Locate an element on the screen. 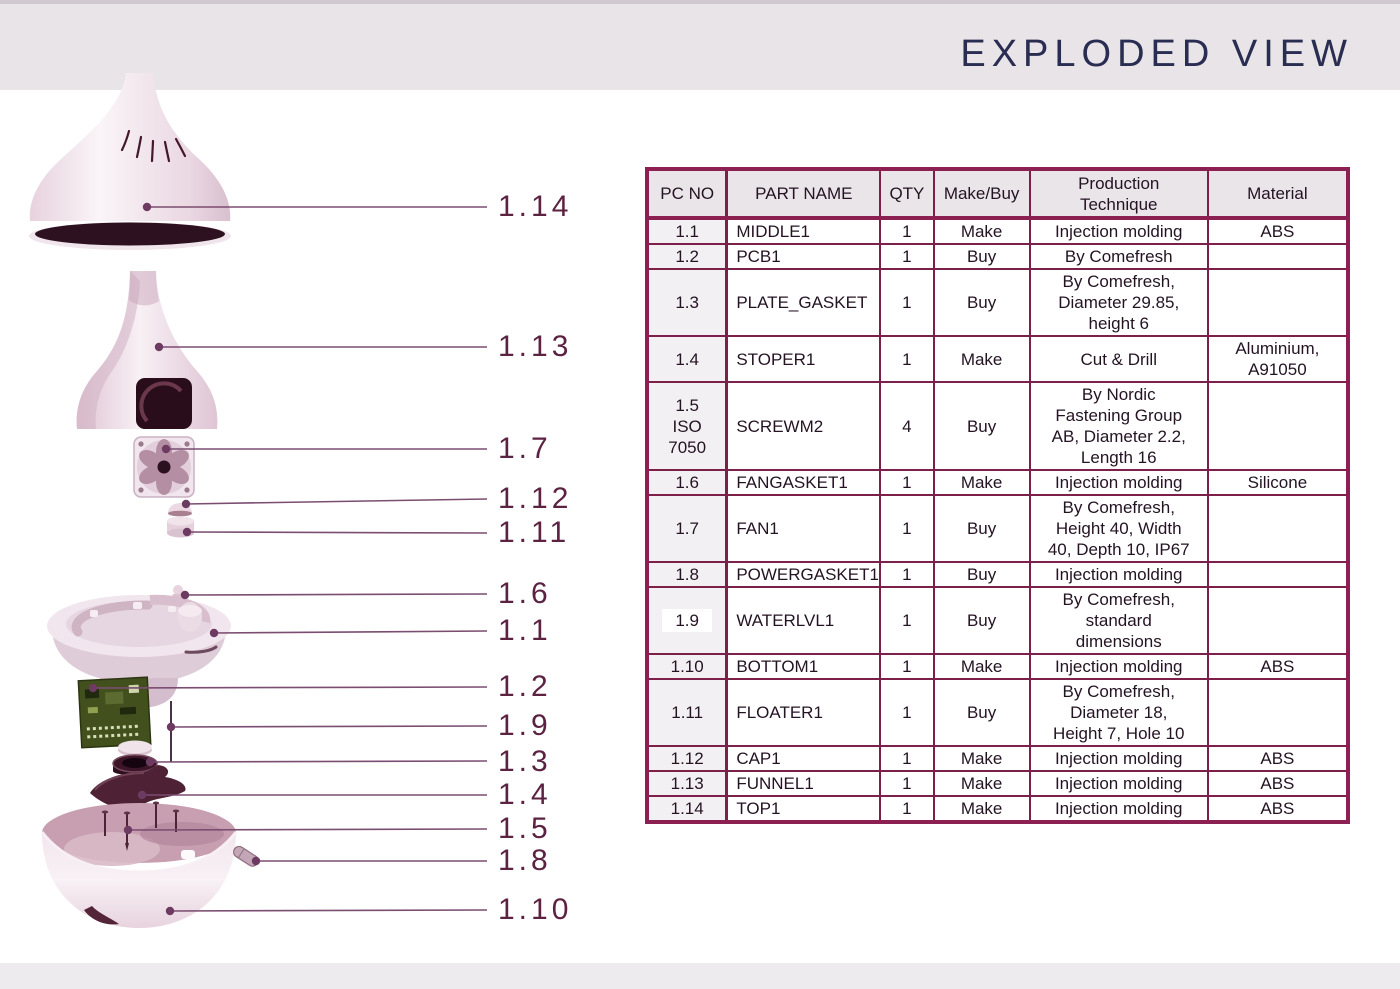  table-row: 1.1 MIDDLE1 1 Make Injection molding ABS is located at coordinates (998, 231).